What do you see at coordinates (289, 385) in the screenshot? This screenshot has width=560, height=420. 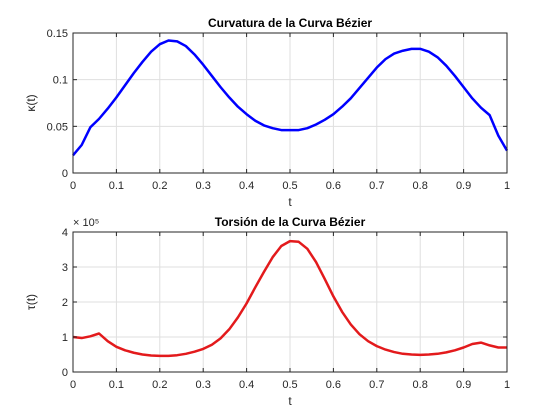 I see `torsion-x-tick-label: 0.5` at bounding box center [289, 385].